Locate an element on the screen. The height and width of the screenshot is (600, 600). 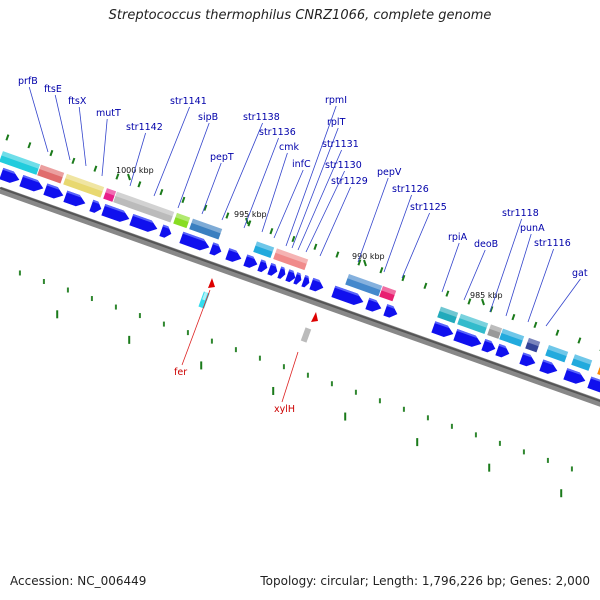
gene-label-str1126: str1126 is located at coordinates (410, 189).